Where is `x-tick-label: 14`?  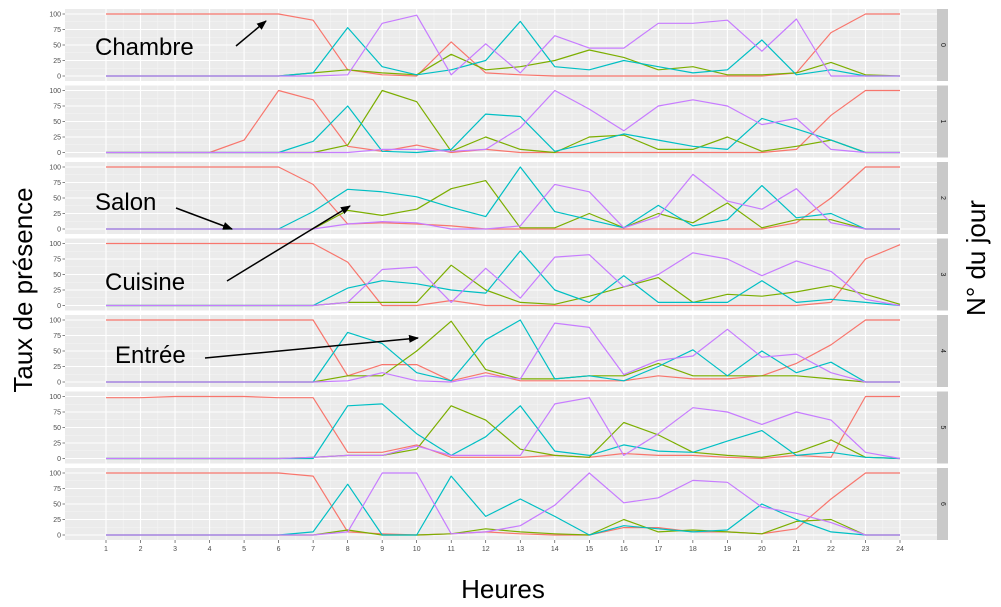
x-tick-label: 14 is located at coordinates (555, 549).